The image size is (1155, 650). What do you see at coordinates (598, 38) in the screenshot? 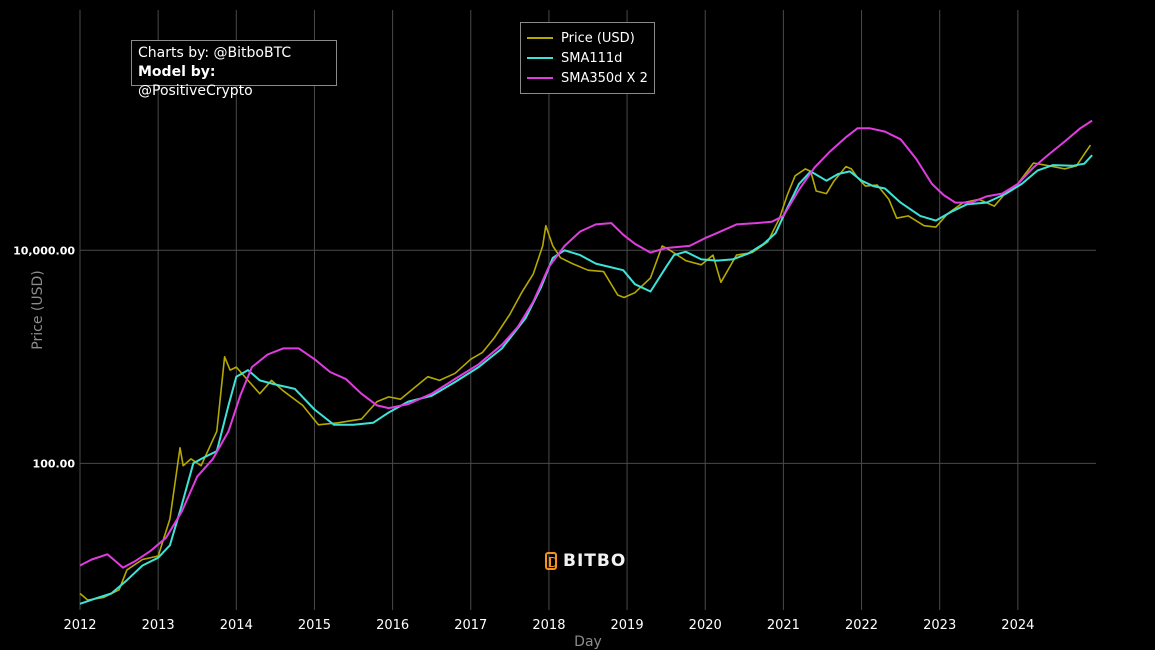
I see `legend-label-price: Price (USD)` at bounding box center [598, 38].